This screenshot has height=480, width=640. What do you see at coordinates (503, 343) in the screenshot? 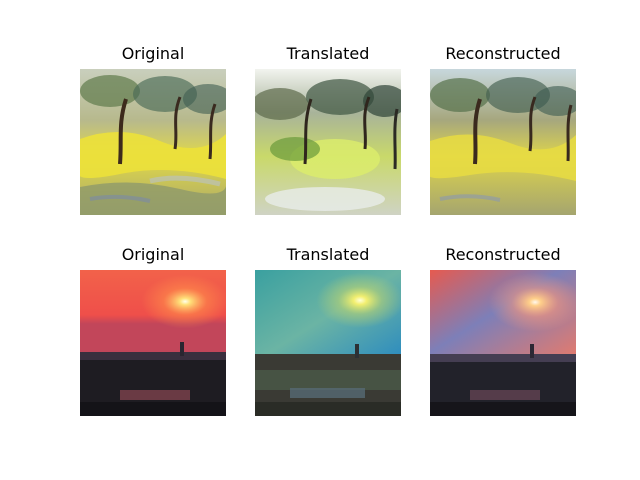
I see `sunset-reconstructed-image` at bounding box center [503, 343].